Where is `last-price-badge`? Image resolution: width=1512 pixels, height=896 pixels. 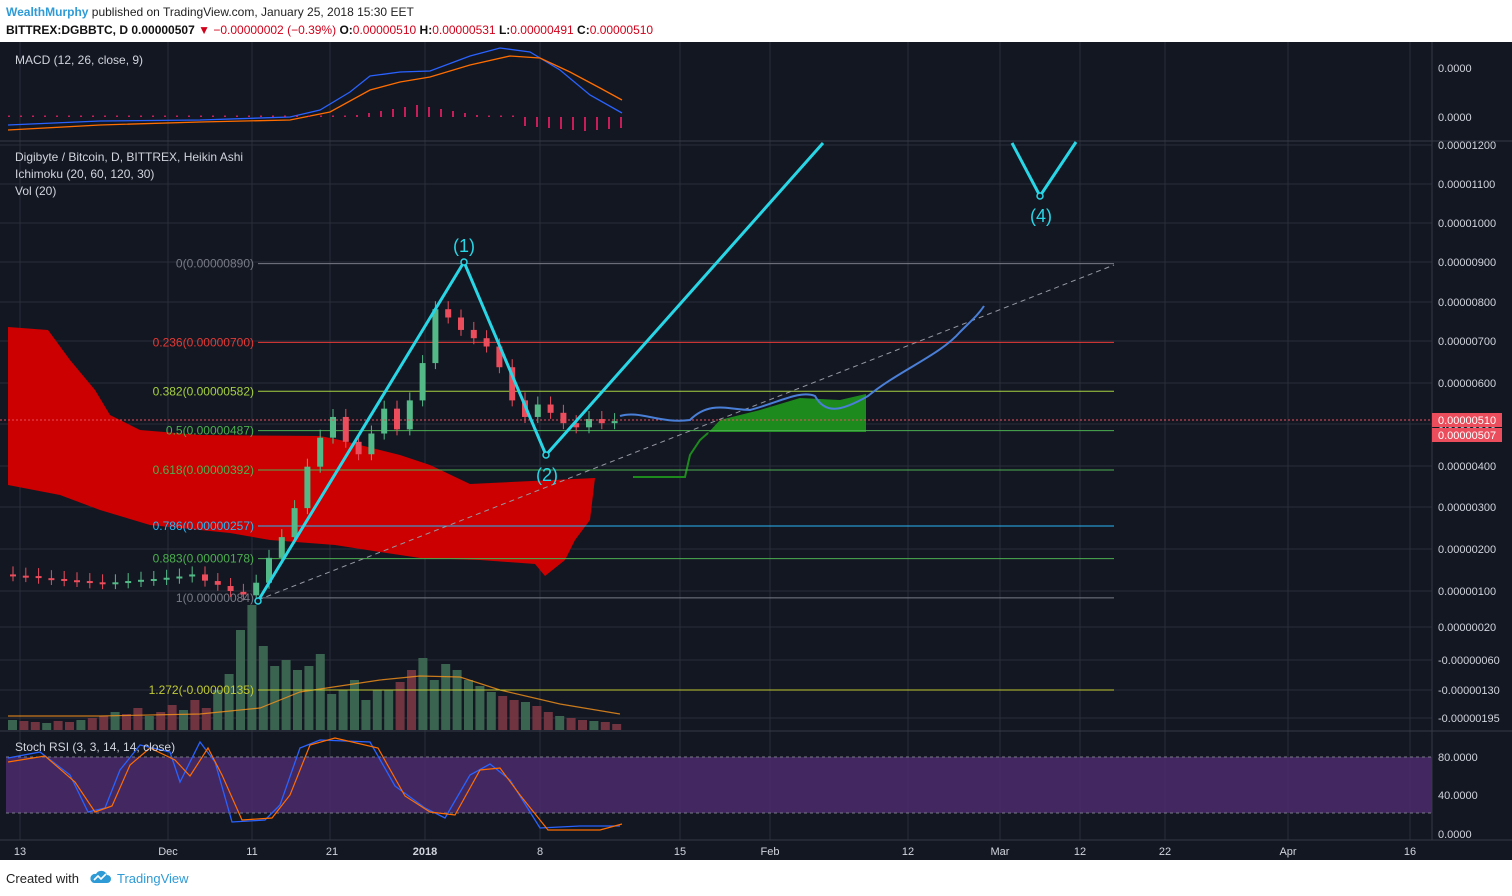
last-price-badge is located at coordinates (1467, 420).